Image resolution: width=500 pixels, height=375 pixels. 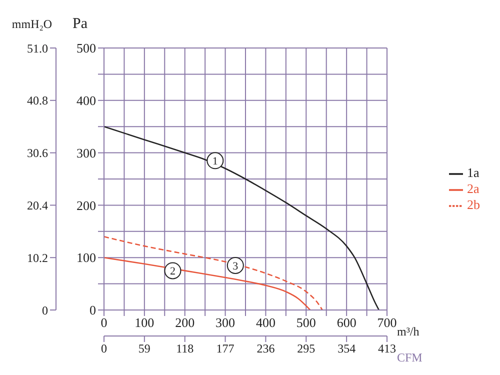 I want to click on x2-tick-label: 413, so click(x=387, y=349).